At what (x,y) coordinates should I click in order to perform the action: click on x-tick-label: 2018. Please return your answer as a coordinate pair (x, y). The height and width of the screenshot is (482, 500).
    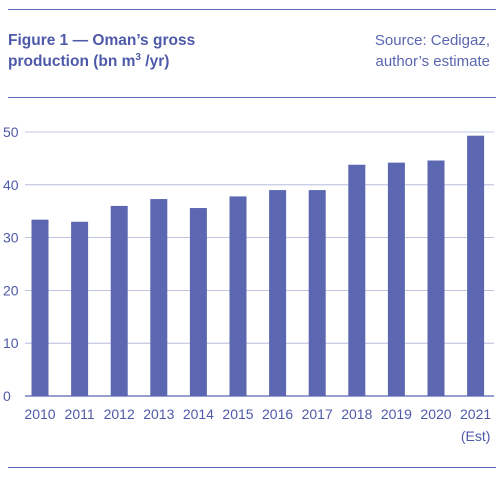
    Looking at the image, I should click on (356, 414).